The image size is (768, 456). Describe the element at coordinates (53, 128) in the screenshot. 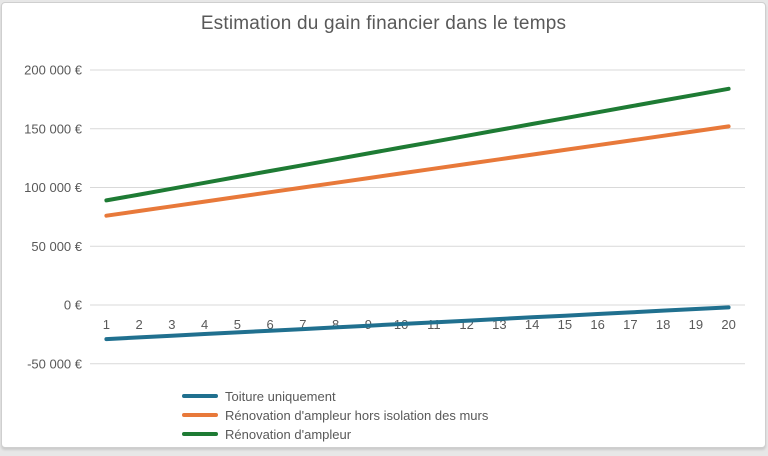

I see `y-tick-label: 150 000 €` at that location.